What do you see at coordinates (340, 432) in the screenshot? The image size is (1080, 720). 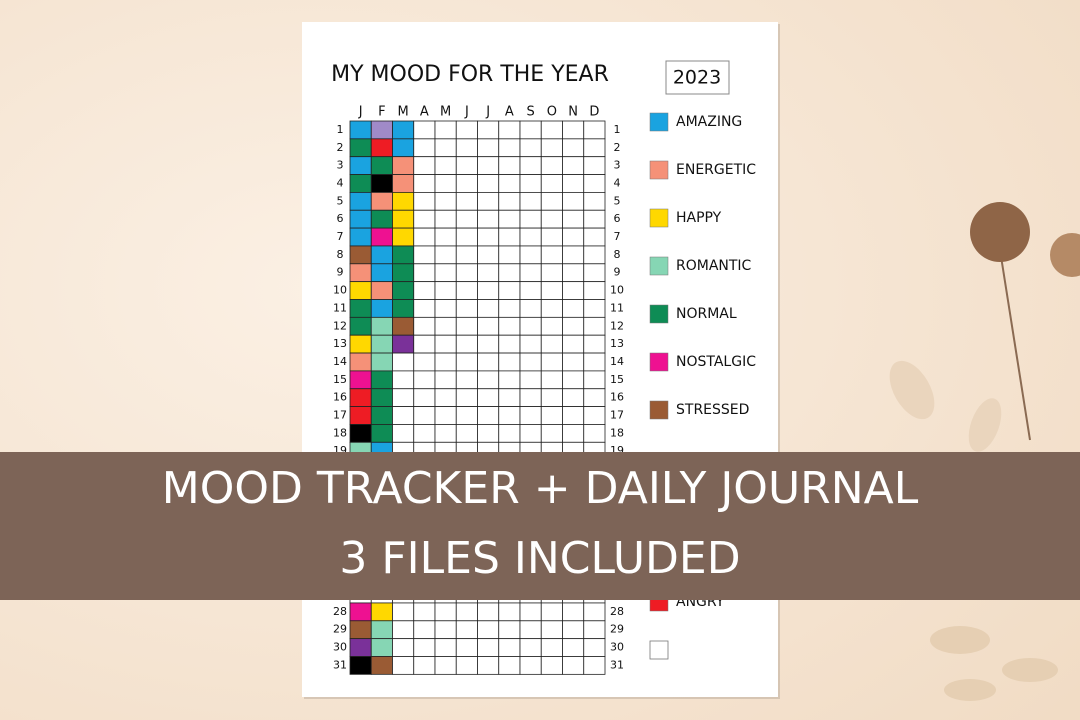 I see `day-label: 18` at bounding box center [340, 432].